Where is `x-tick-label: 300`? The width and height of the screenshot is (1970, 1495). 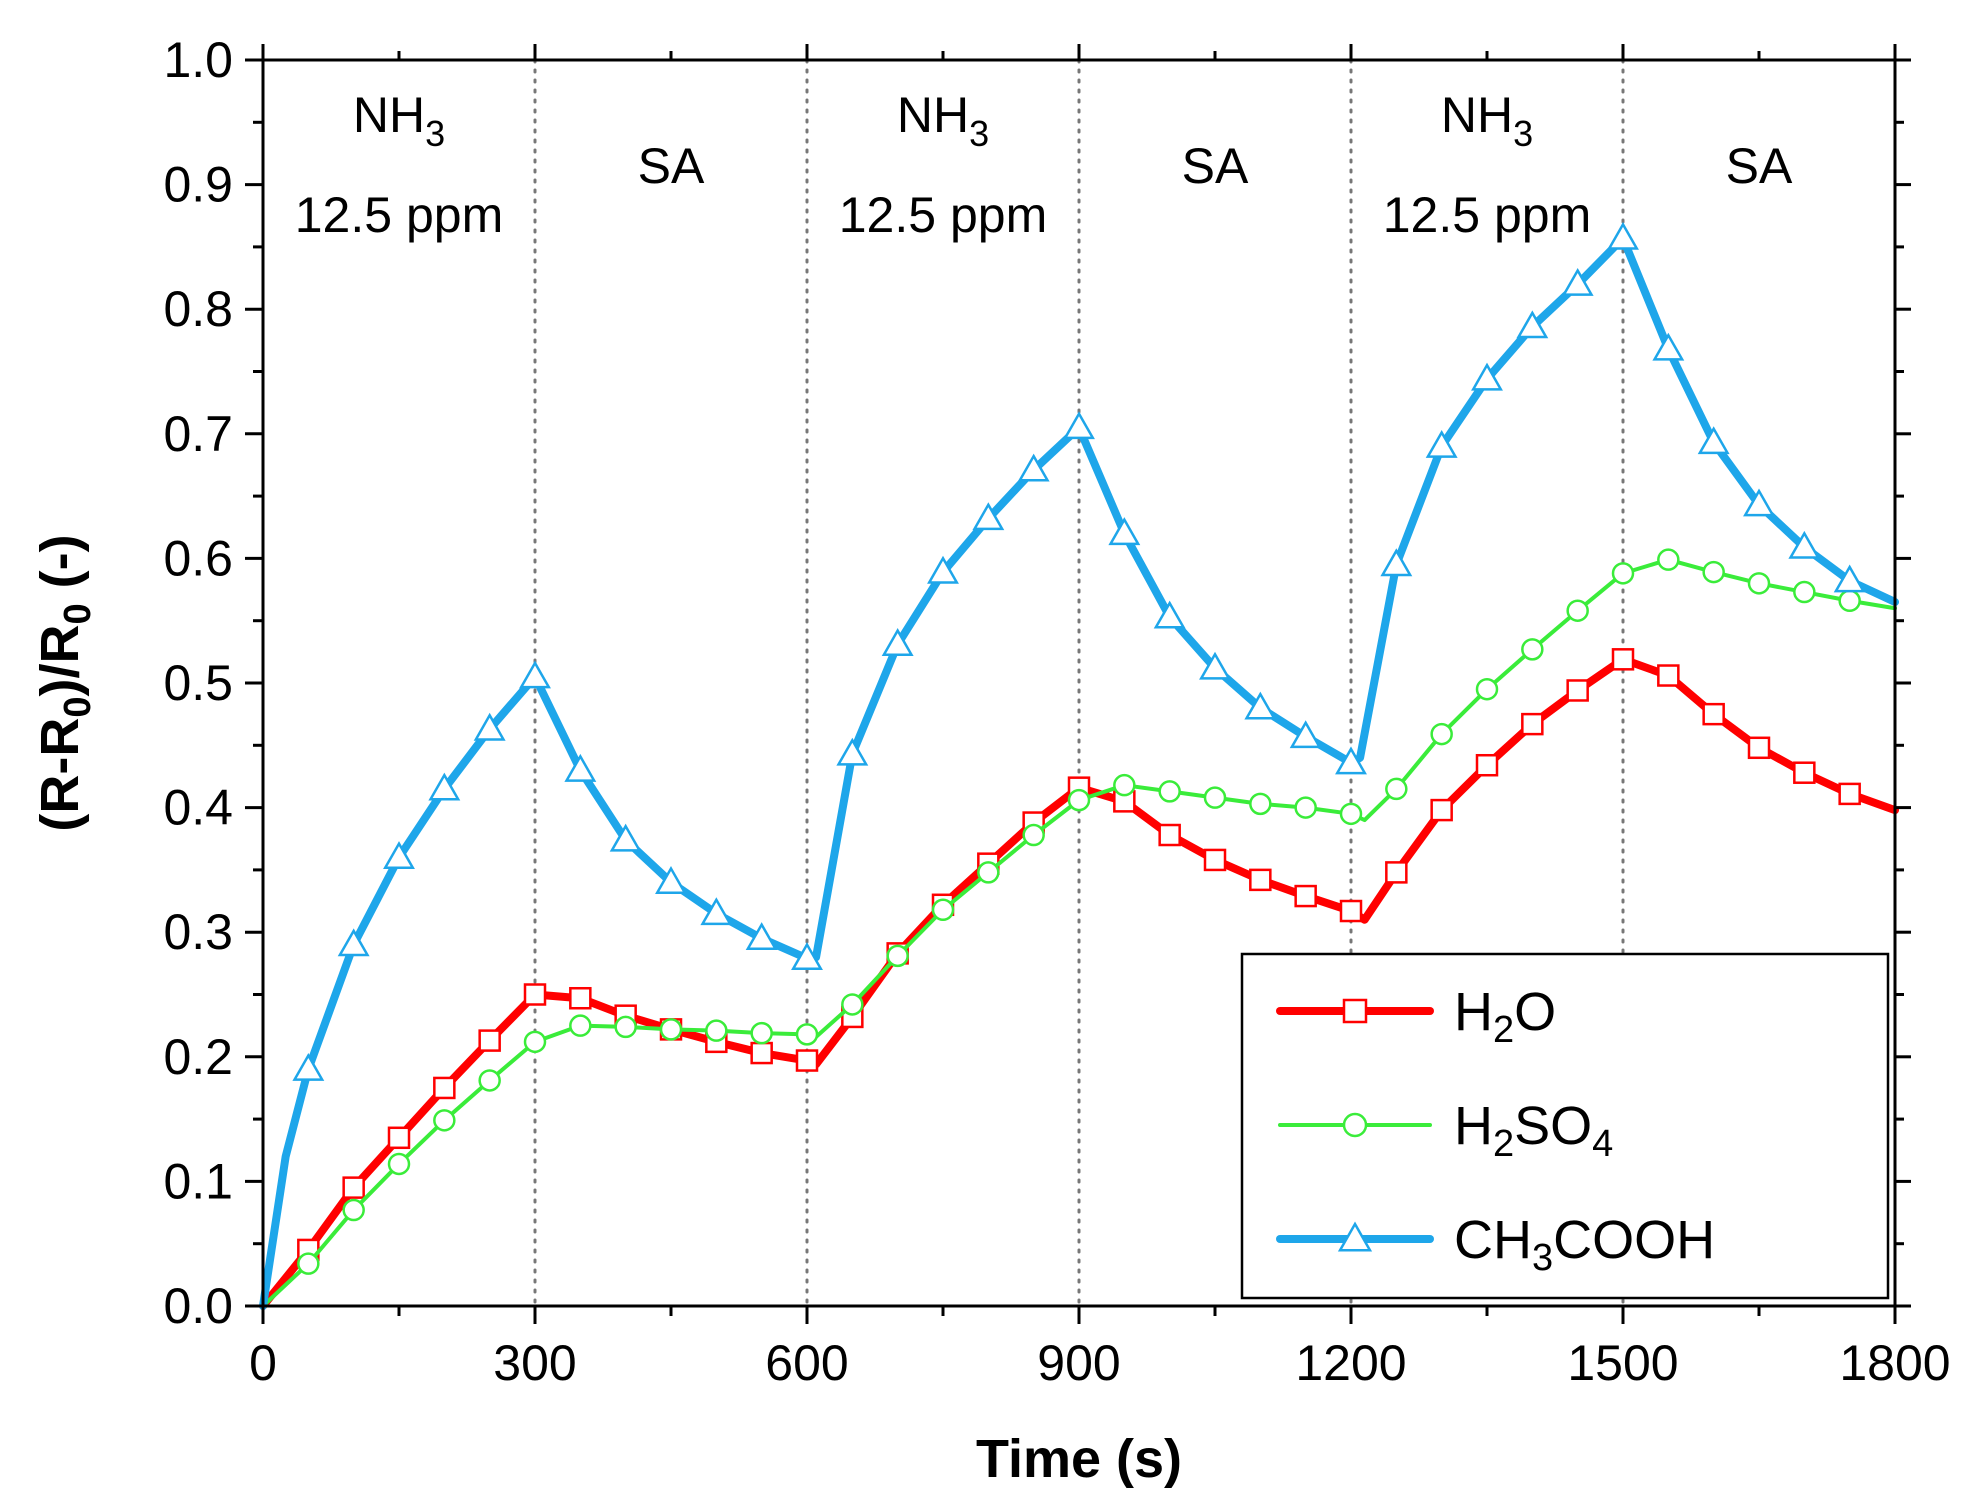
x-tick-label: 300 is located at coordinates (534, 1363).